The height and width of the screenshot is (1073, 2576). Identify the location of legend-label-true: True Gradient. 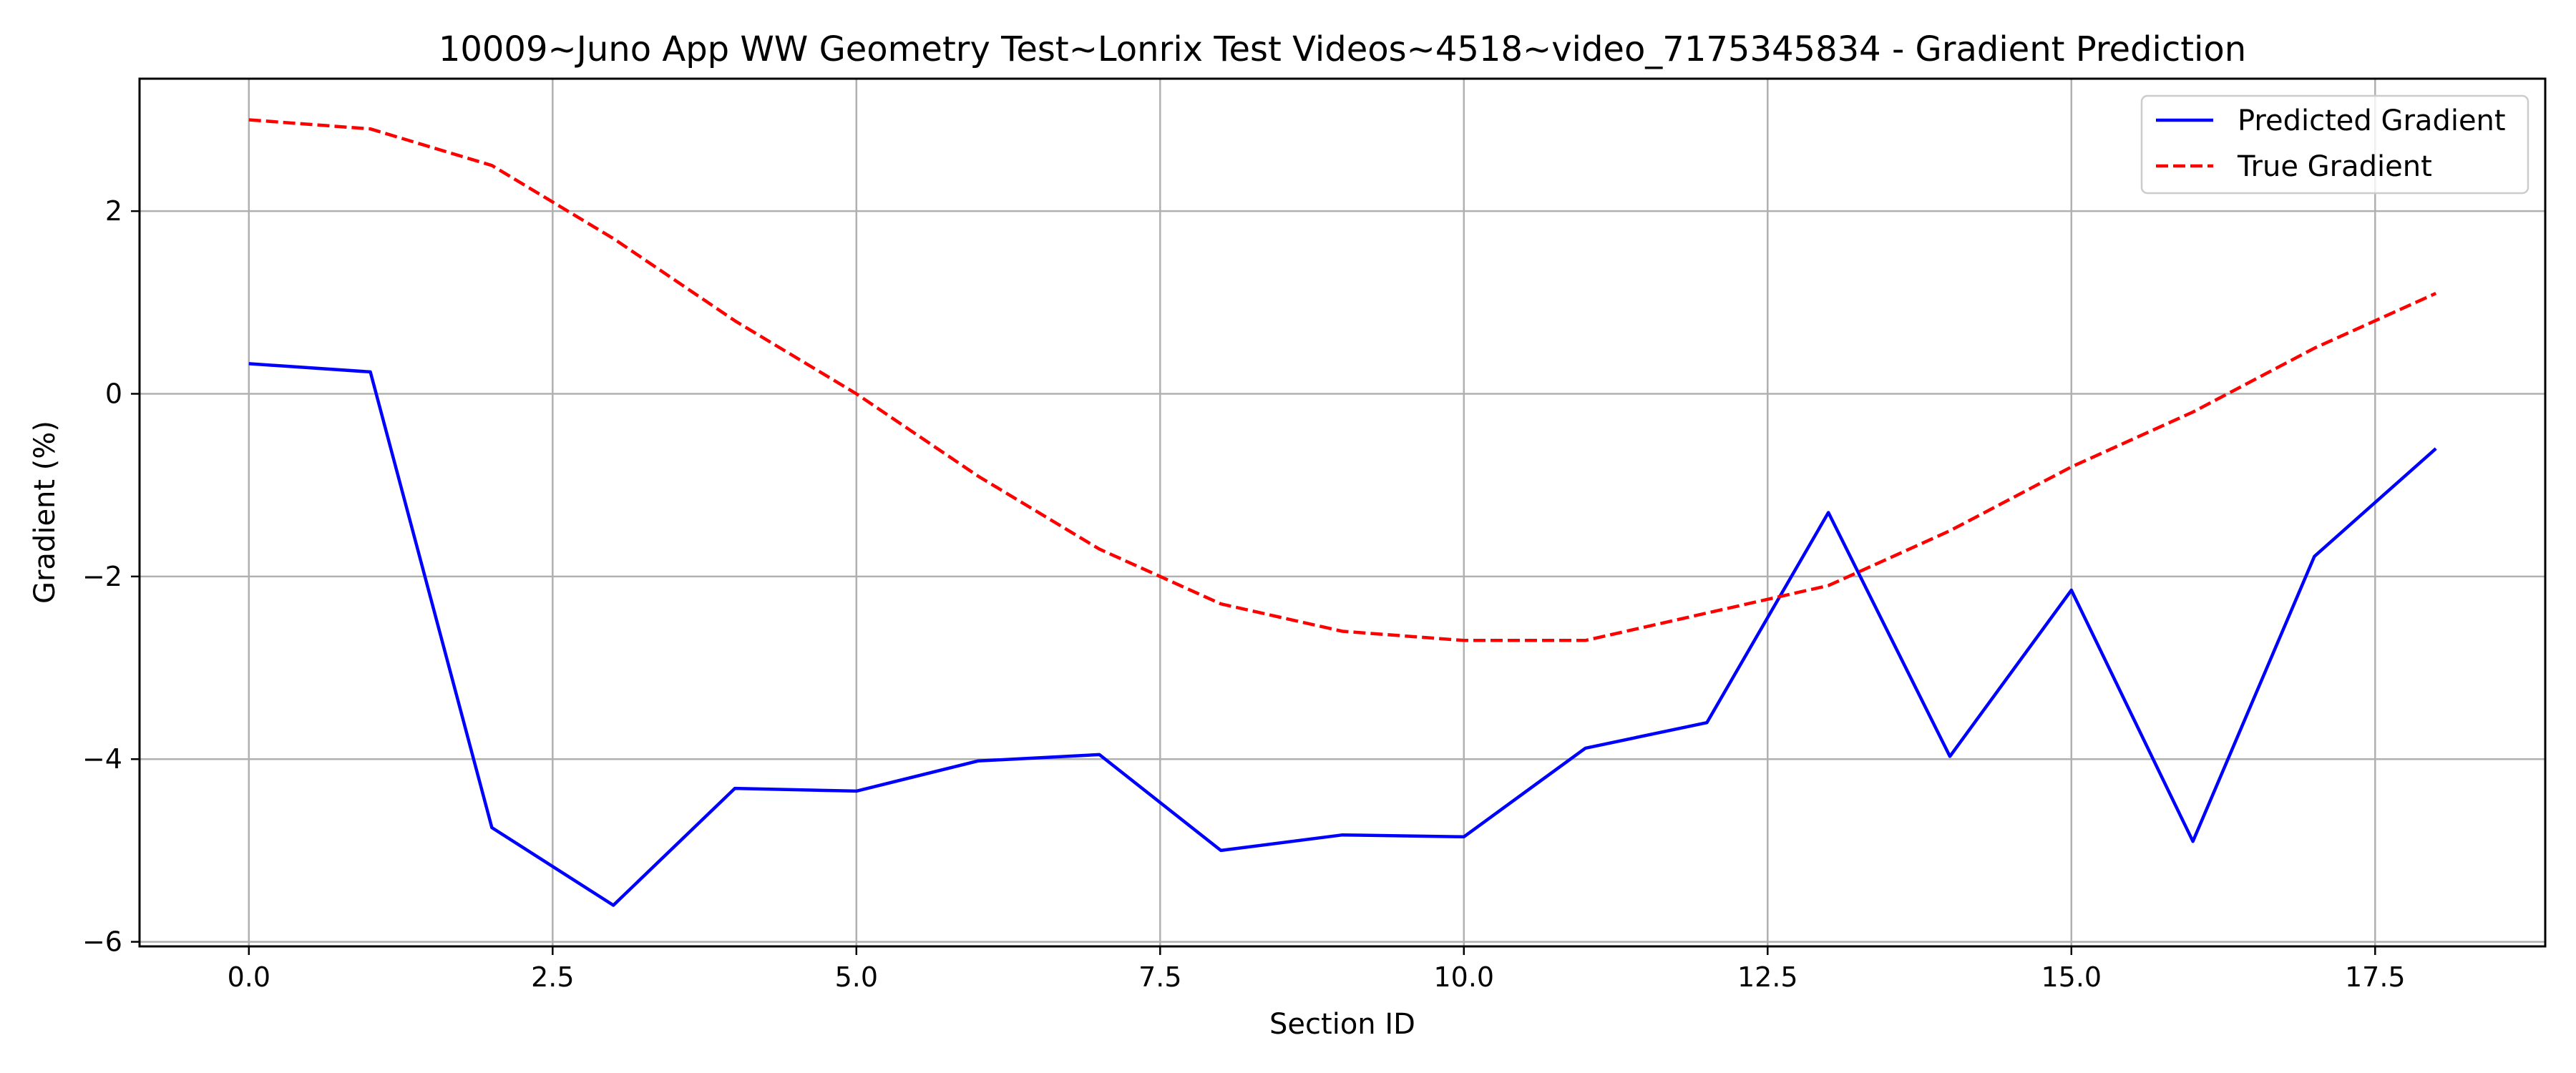
(2334, 166).